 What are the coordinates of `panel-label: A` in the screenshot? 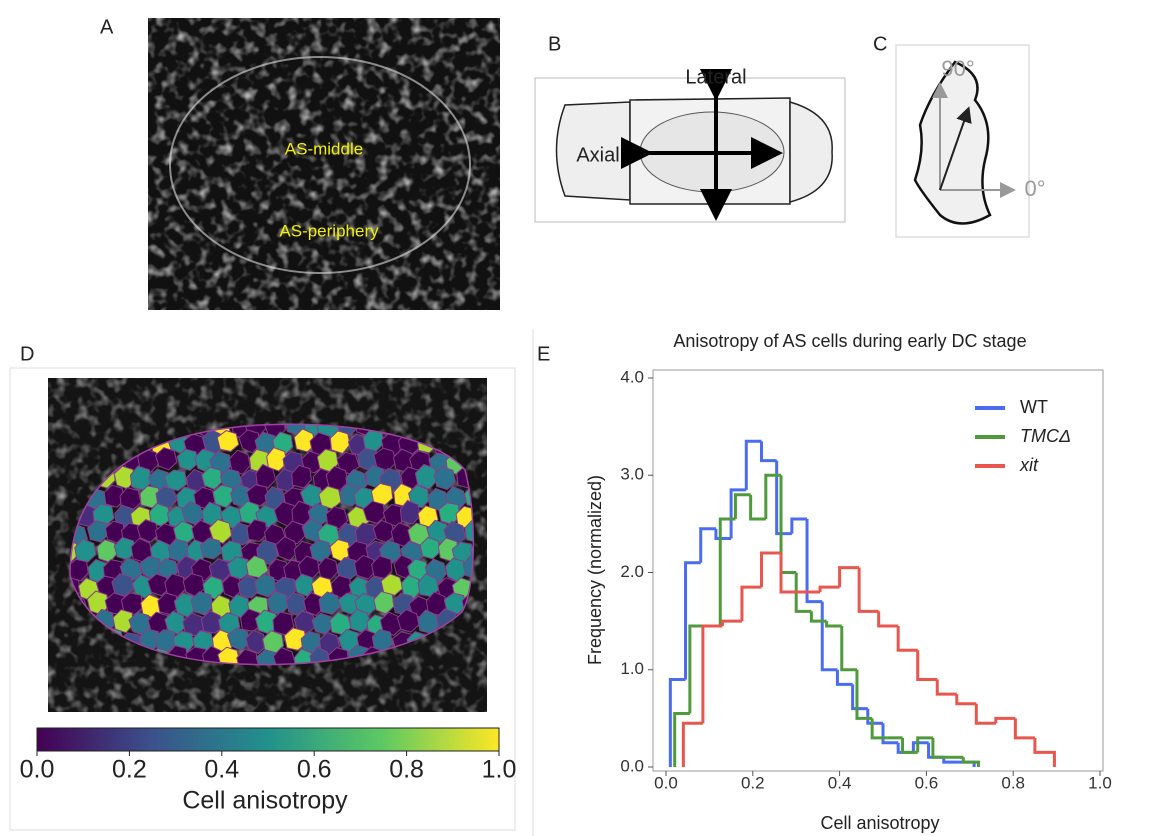 It's located at (107, 27).